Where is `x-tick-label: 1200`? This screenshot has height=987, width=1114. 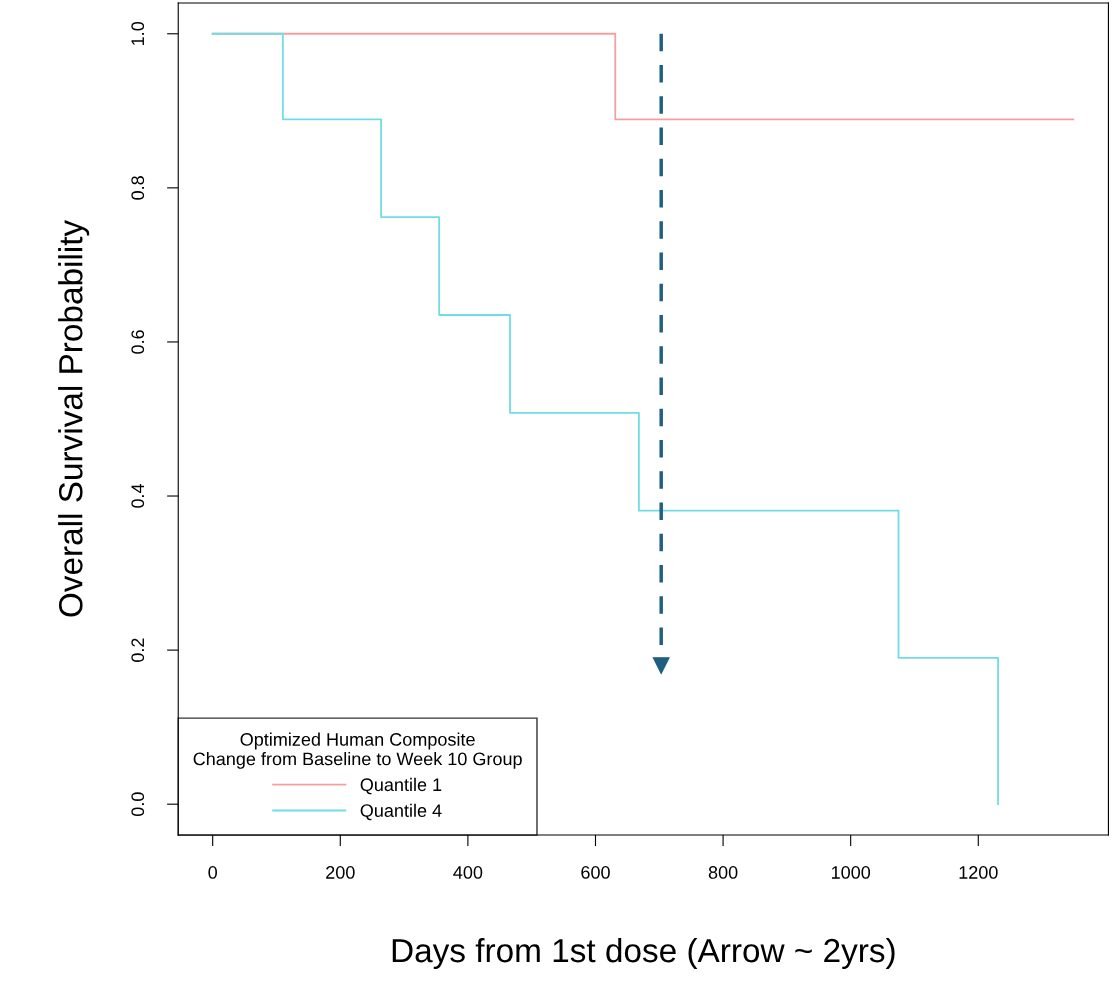 x-tick-label: 1200 is located at coordinates (978, 872).